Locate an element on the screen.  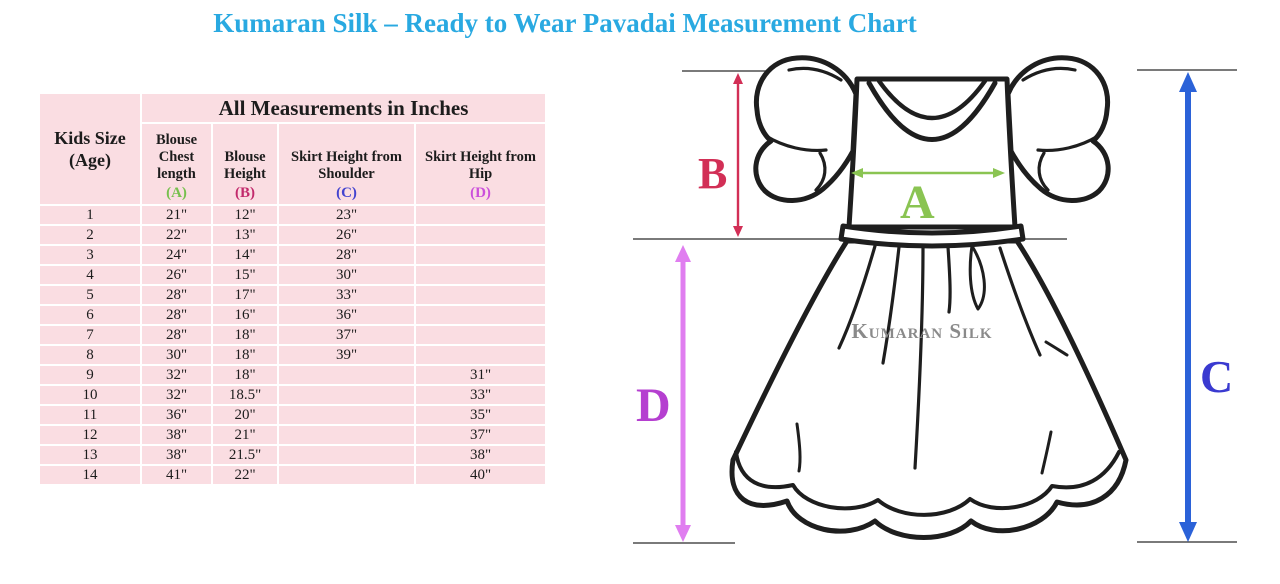
skirt-shoulder-cell: 26" is located at coordinates (346, 235).